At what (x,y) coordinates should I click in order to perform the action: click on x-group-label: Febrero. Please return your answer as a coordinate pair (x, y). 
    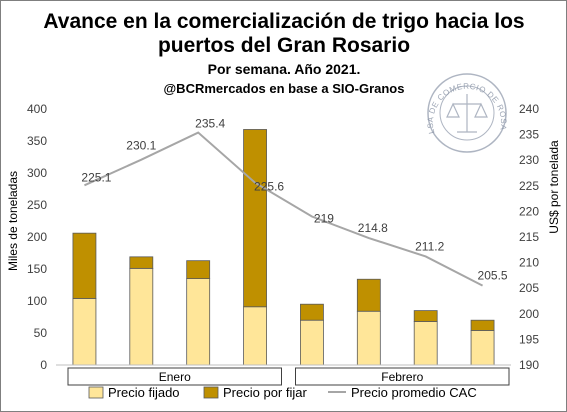
    Looking at the image, I should click on (402, 377).